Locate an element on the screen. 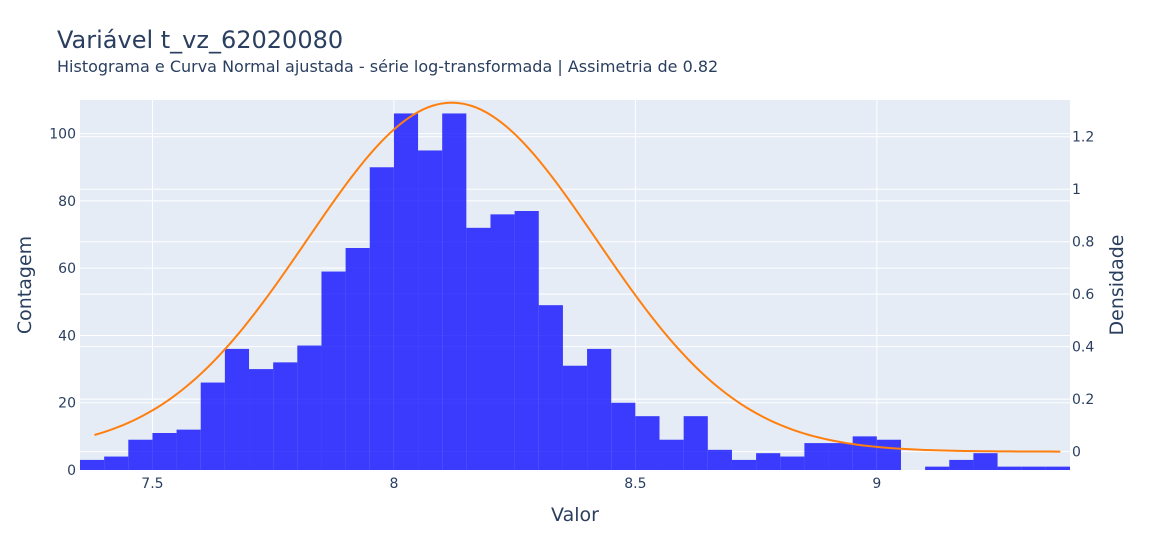 This screenshot has height=550, width=1150. y2-axis-title: Densidade is located at coordinates (1117, 285).